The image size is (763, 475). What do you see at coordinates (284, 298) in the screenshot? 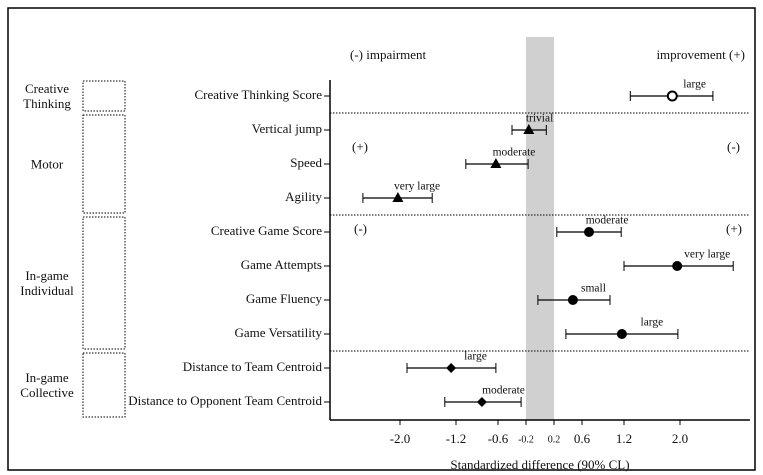
I see `row-label: Game Fluency` at bounding box center [284, 298].